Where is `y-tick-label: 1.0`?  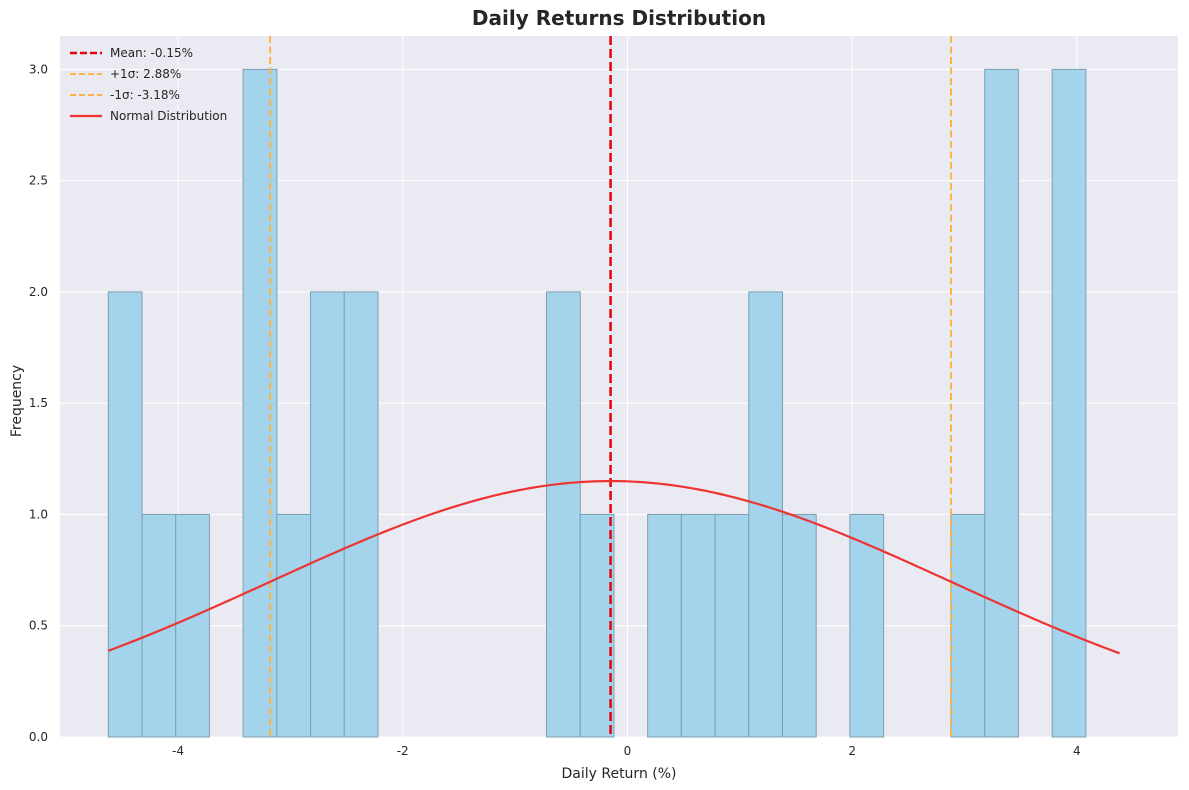
y-tick-label: 1.0 is located at coordinates (38, 514).